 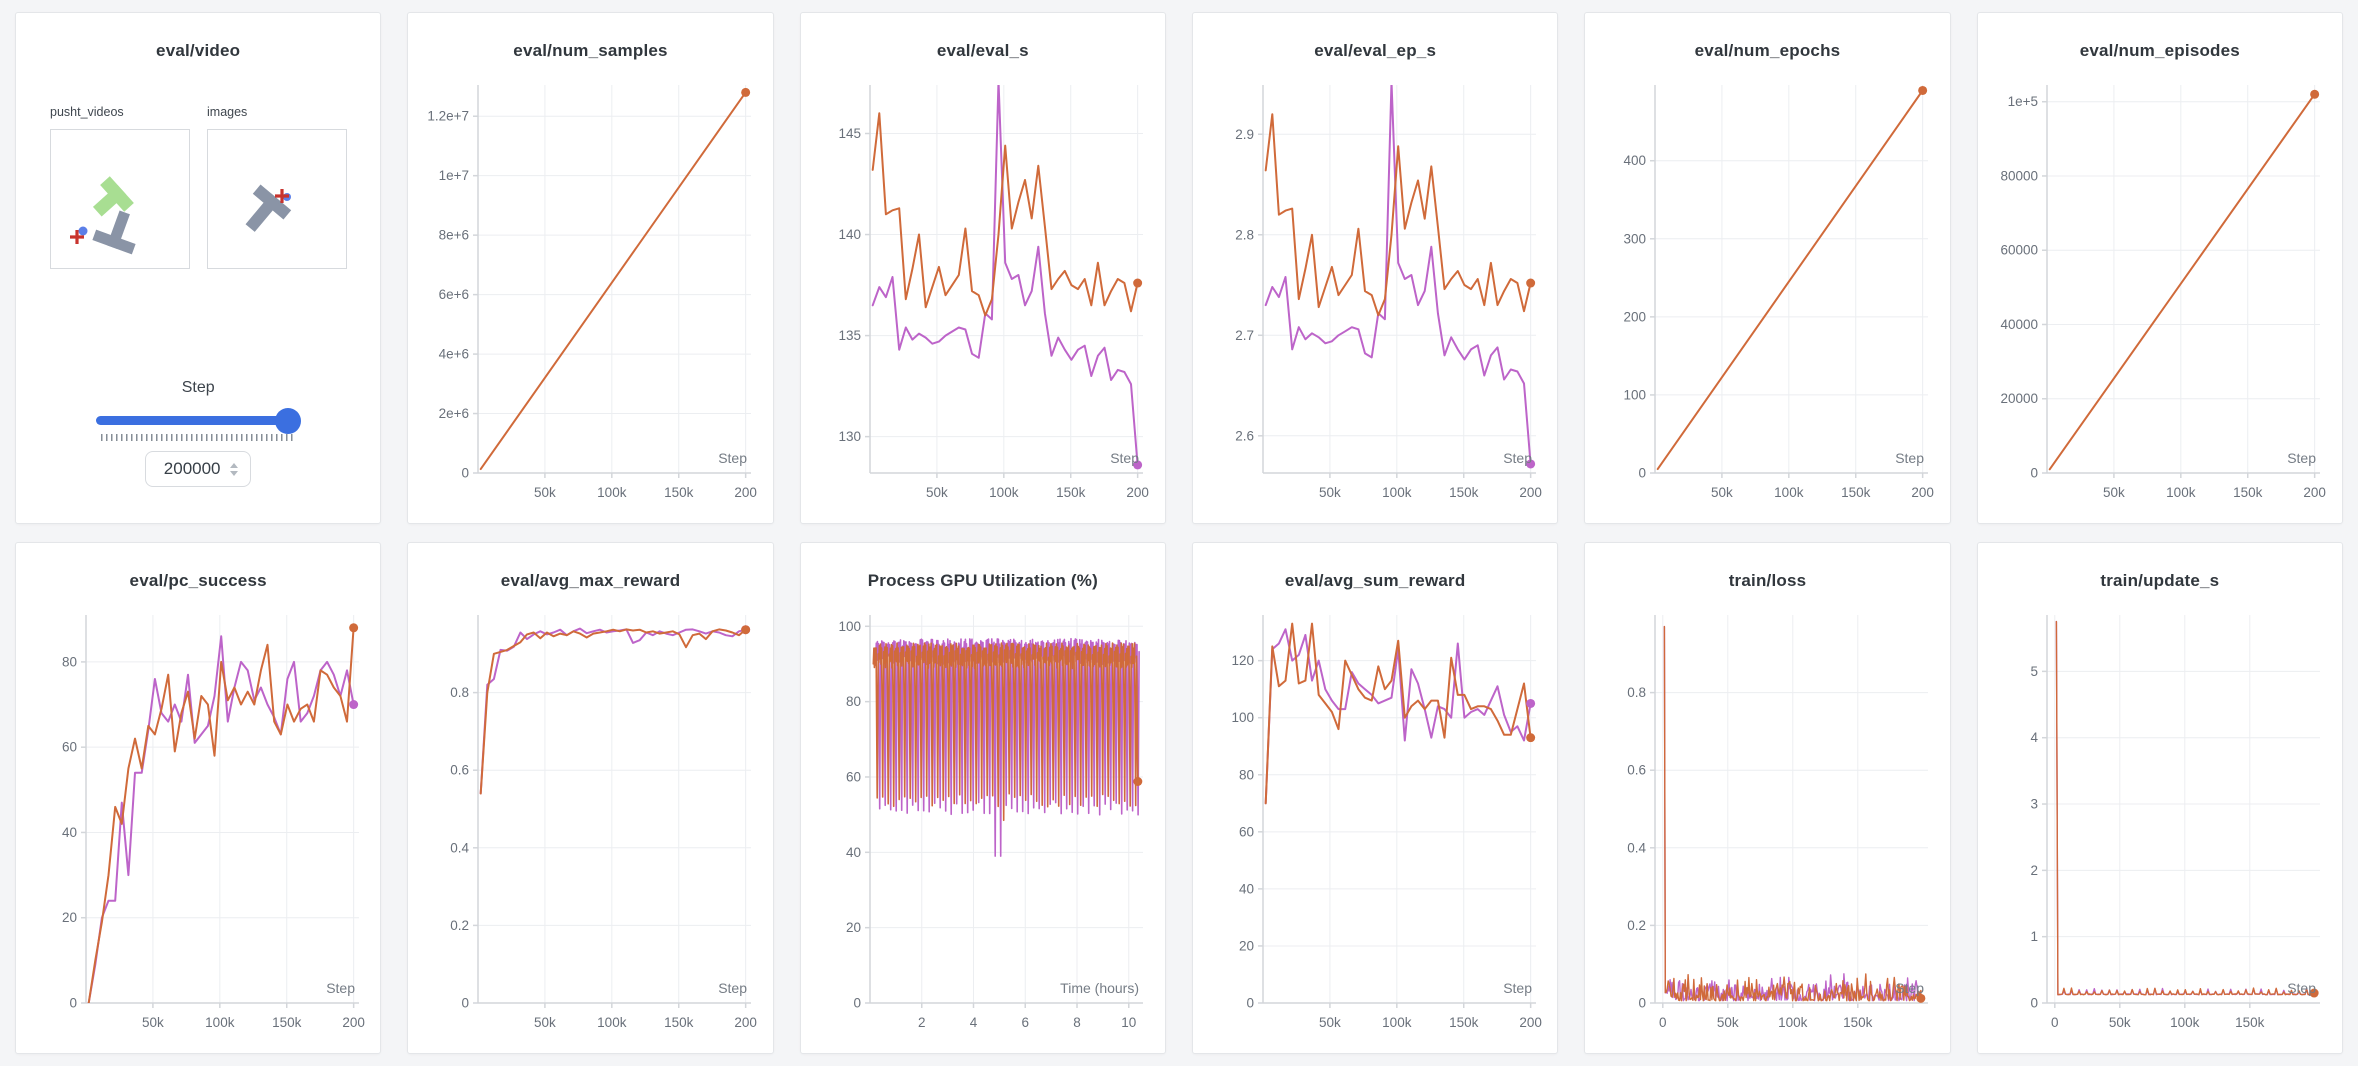 I want to click on svg-text: 60000, so click(x=2020, y=250).